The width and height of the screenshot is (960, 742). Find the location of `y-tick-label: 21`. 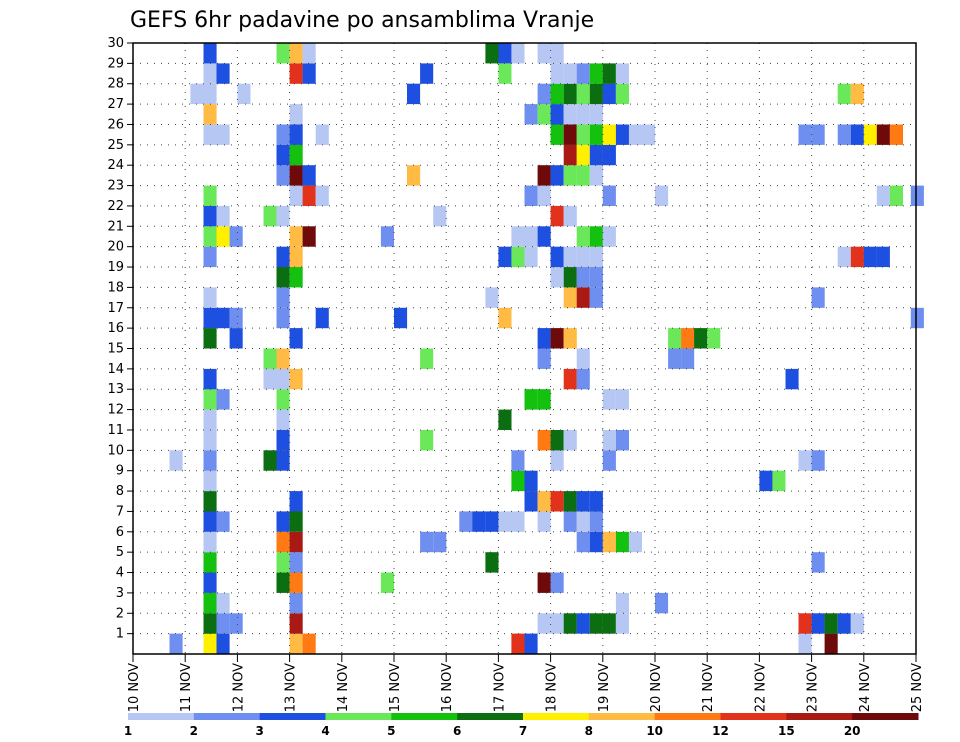

y-tick-label: 21 is located at coordinates (115, 226).